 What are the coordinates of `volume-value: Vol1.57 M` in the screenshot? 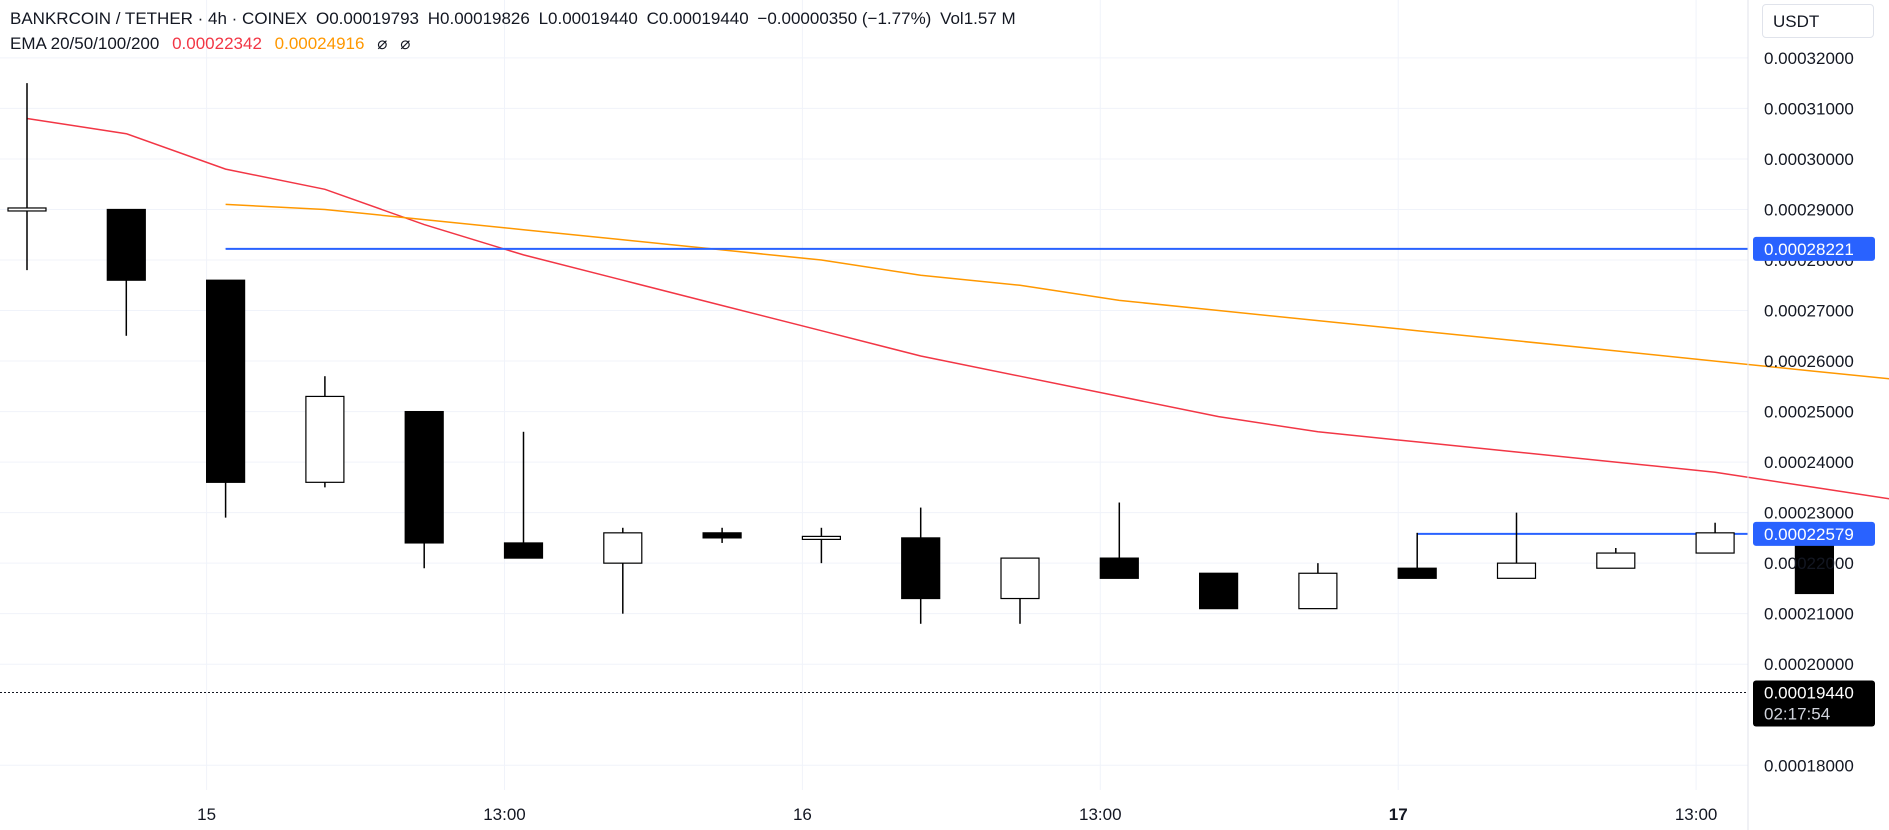 It's located at (978, 18).